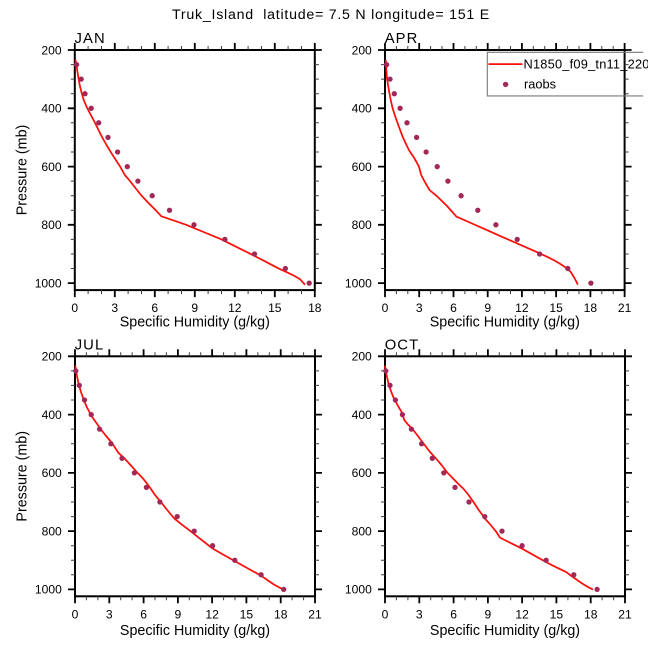  Describe the element at coordinates (90, 39) in the screenshot. I see `svg-text: JAN` at that location.